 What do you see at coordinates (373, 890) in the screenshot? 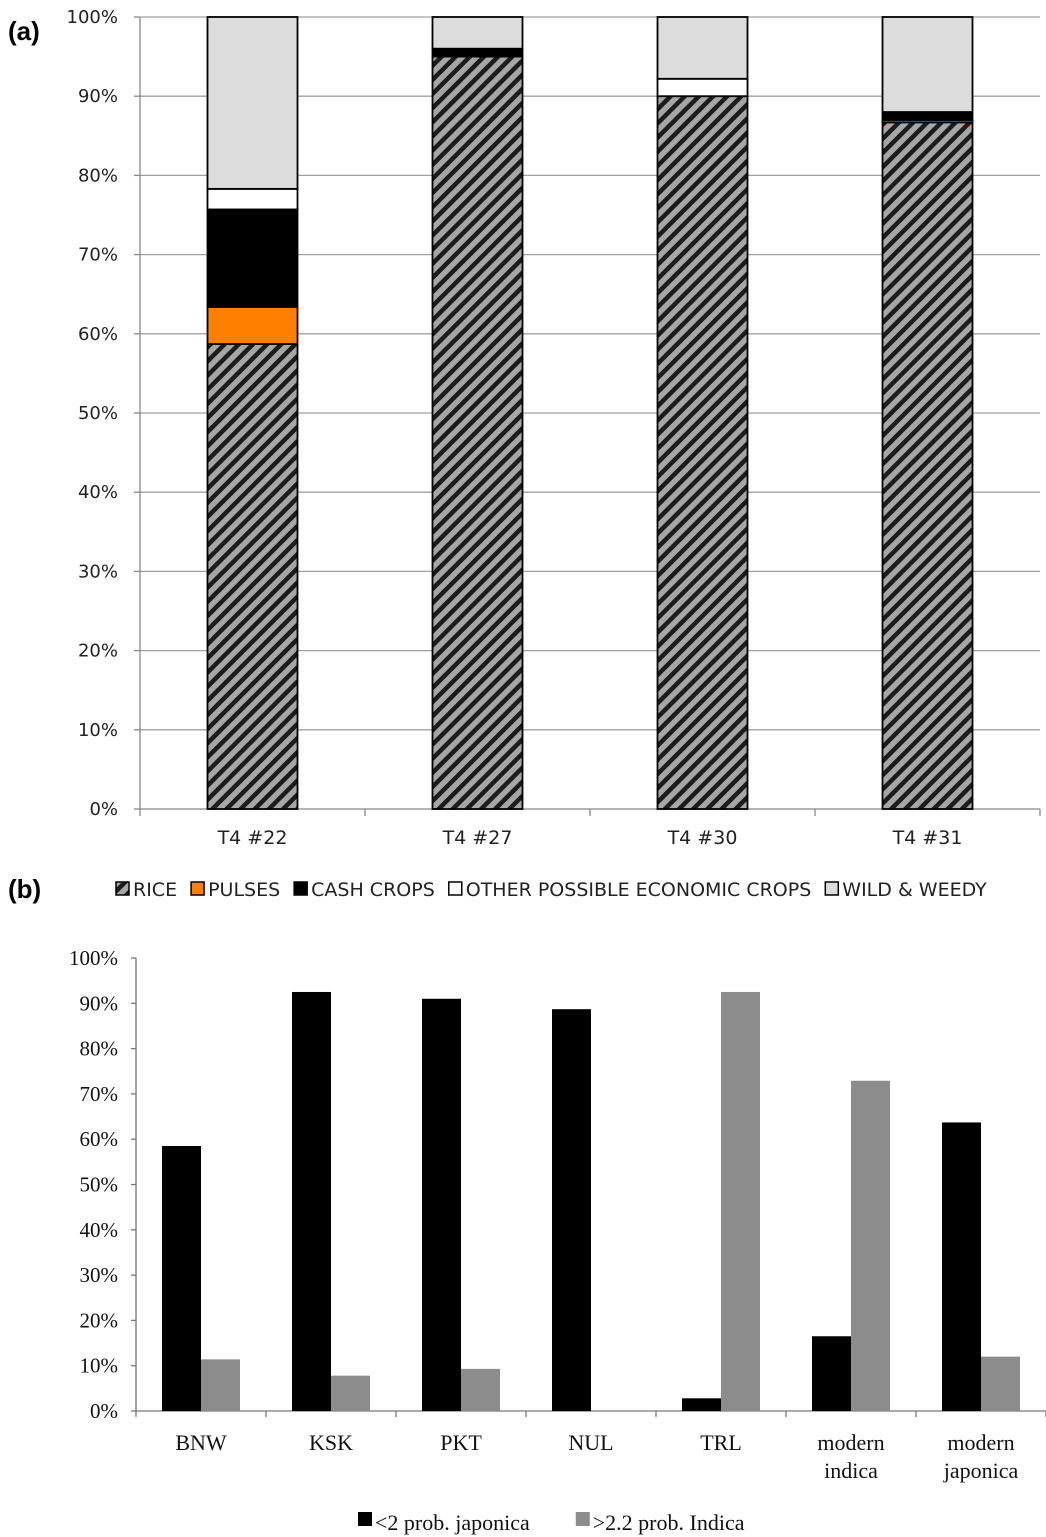
I see `legend-label: CASH CROPS` at bounding box center [373, 890].